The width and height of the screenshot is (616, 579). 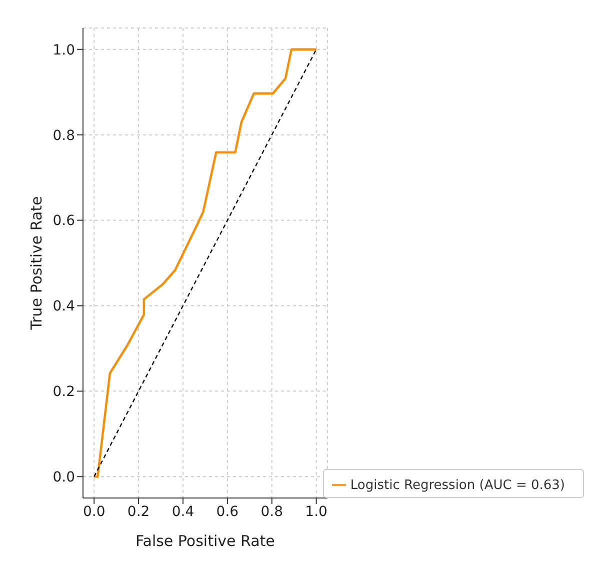 What do you see at coordinates (63, 392) in the screenshot?
I see `y-tick-label: 0.2` at bounding box center [63, 392].